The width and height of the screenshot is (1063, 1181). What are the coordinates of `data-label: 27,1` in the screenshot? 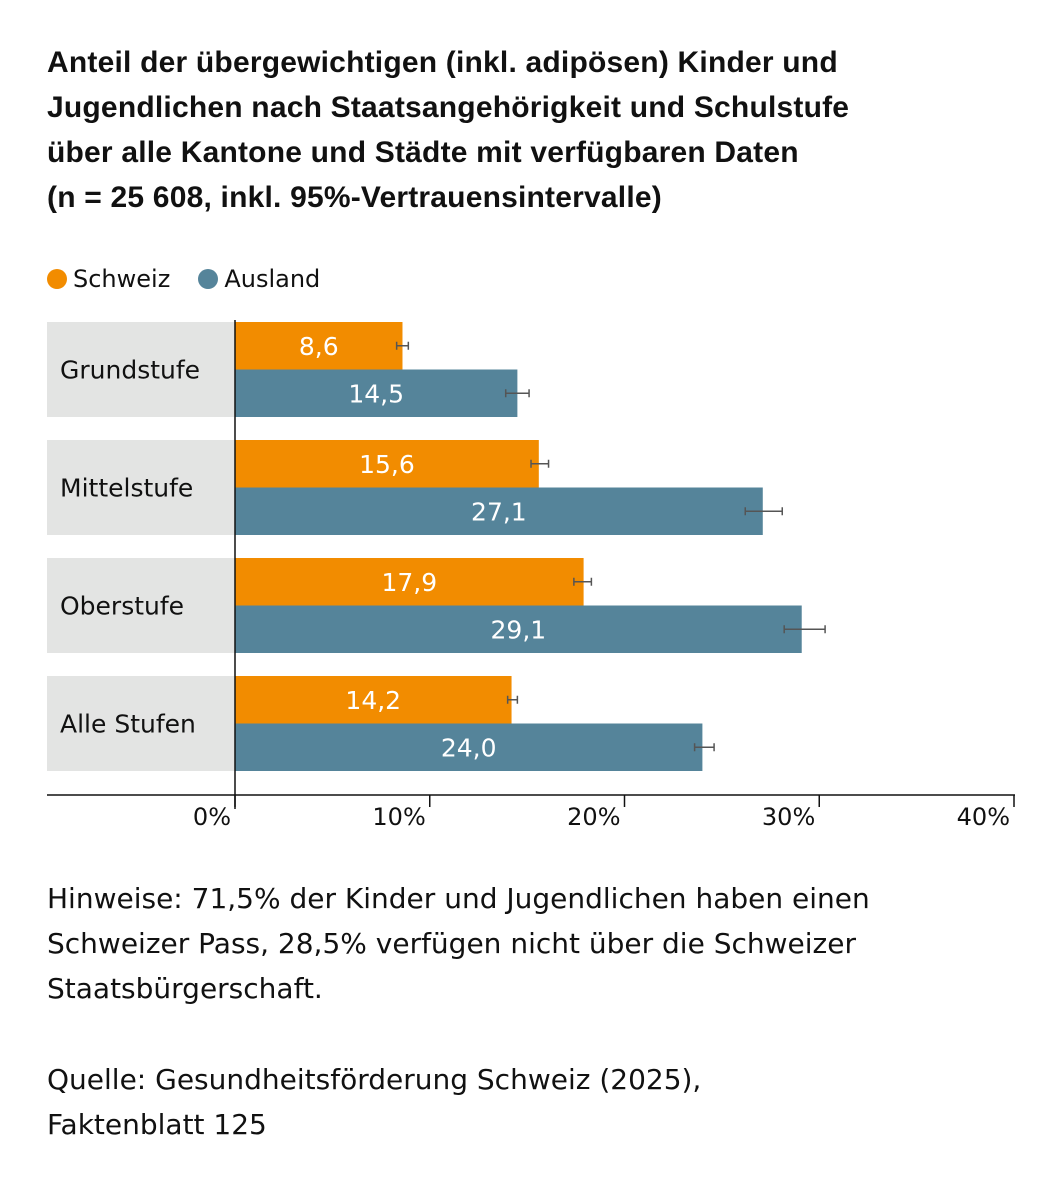 It's located at (499, 511).